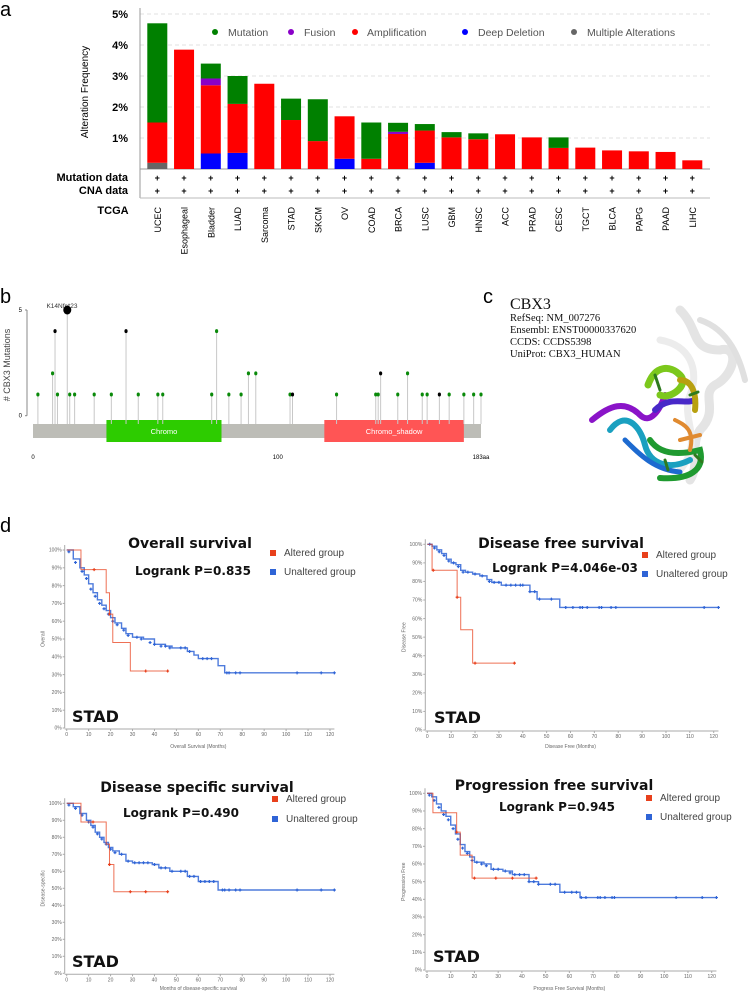  Describe the element at coordinates (465, 32) in the screenshot. I see `legend-marker` at that location.